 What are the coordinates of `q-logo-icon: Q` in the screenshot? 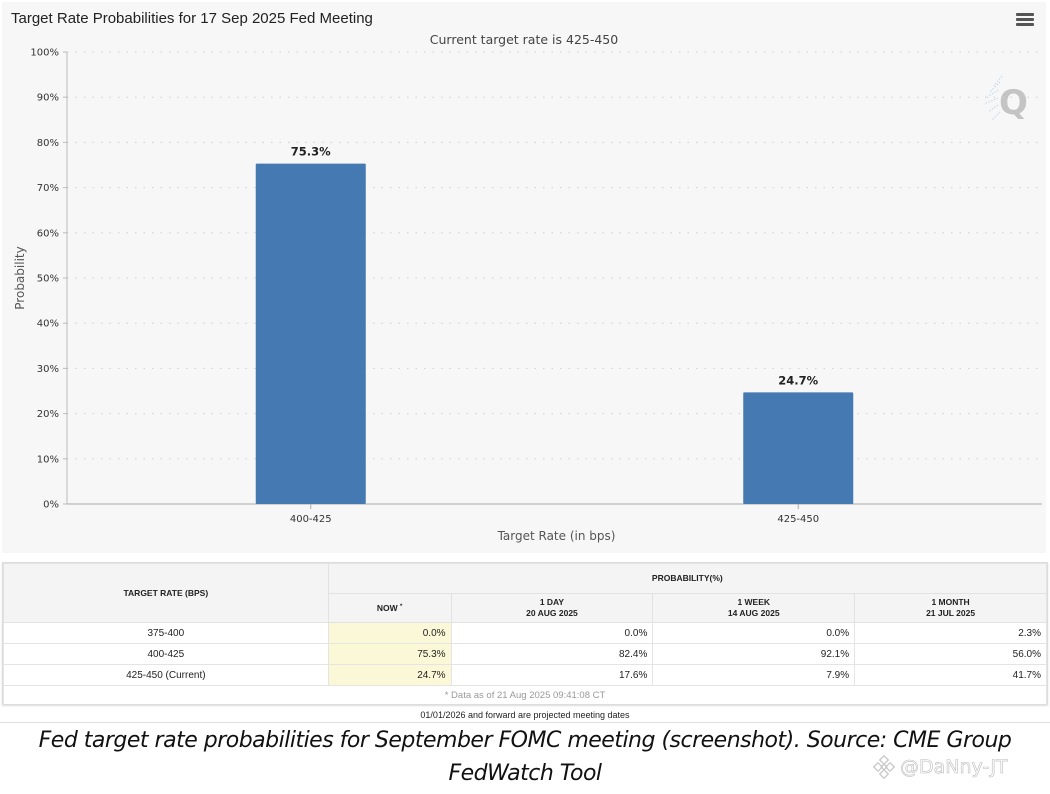 It's located at (1005, 99).